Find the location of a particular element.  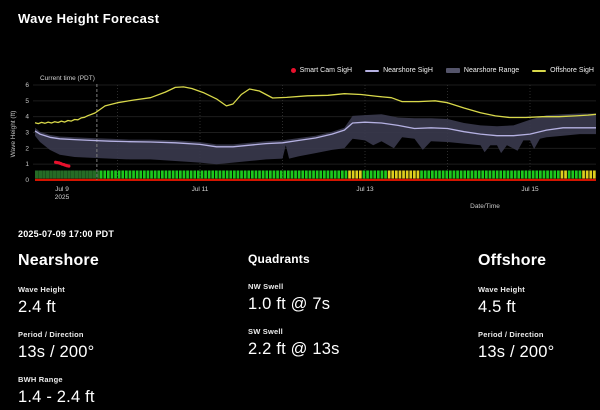

nearshore-range-swatch-icon is located at coordinates (452, 70).